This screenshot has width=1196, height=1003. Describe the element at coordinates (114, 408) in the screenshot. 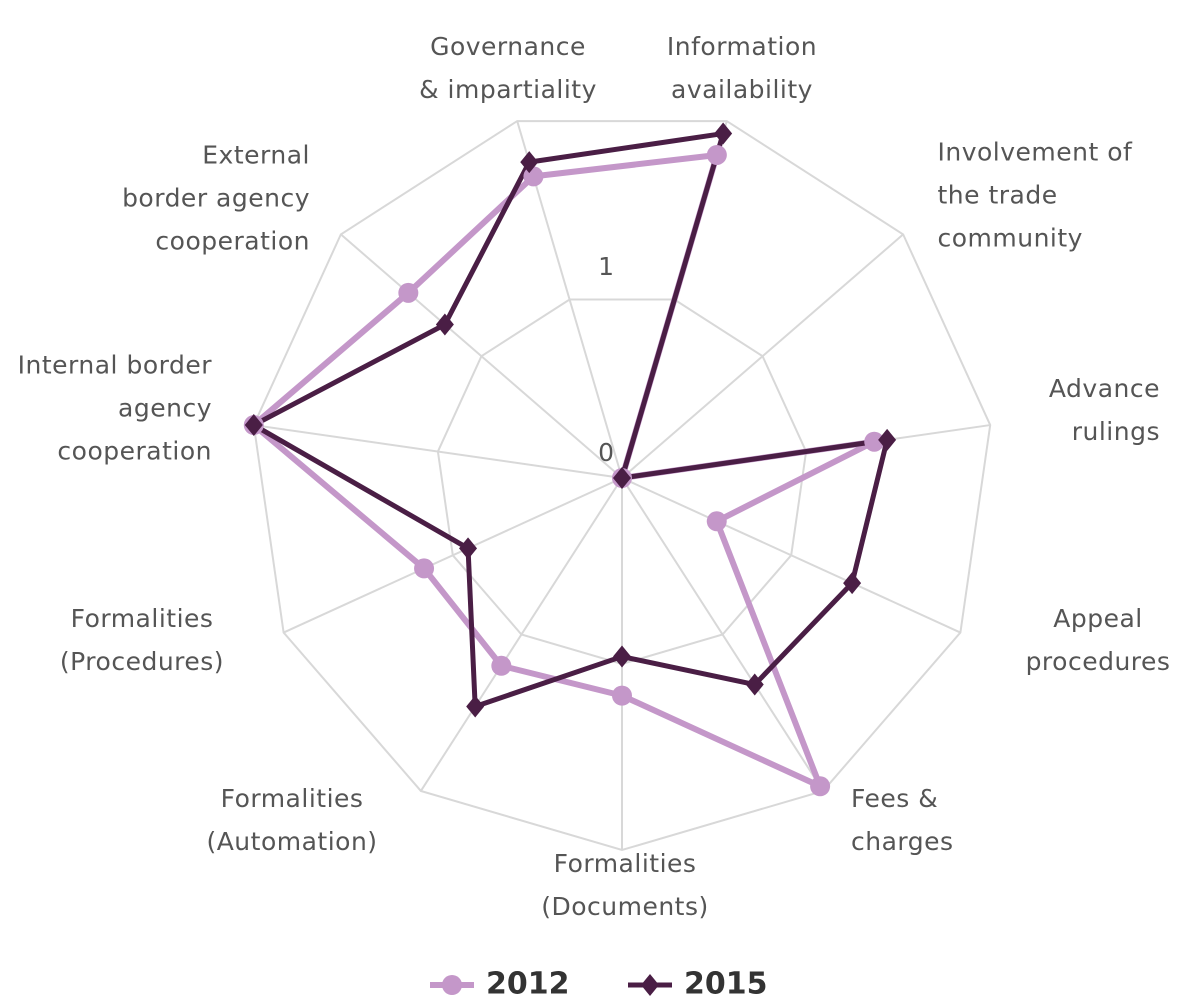

I see `category-label: Internal border agency cooperation` at that location.